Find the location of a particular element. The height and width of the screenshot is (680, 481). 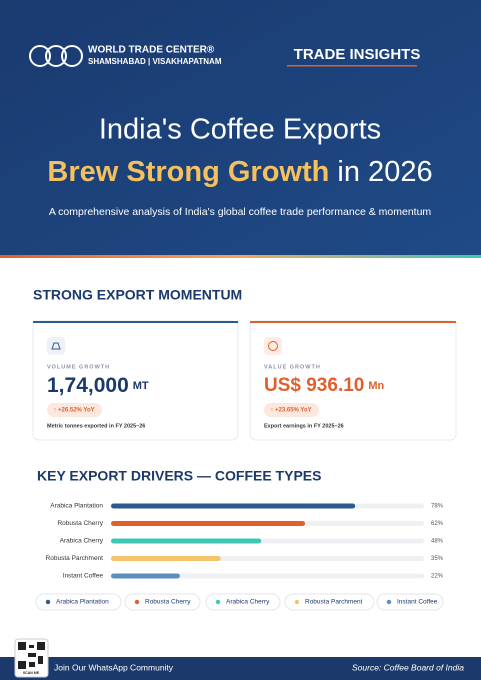

category-label: Arabica Cherry is located at coordinates (82, 541).